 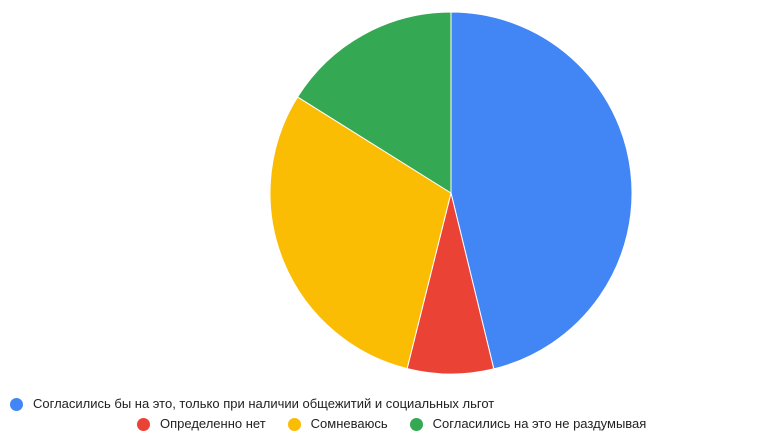 What do you see at coordinates (143, 424) in the screenshot?
I see `legend-dot-definitely-no` at bounding box center [143, 424].